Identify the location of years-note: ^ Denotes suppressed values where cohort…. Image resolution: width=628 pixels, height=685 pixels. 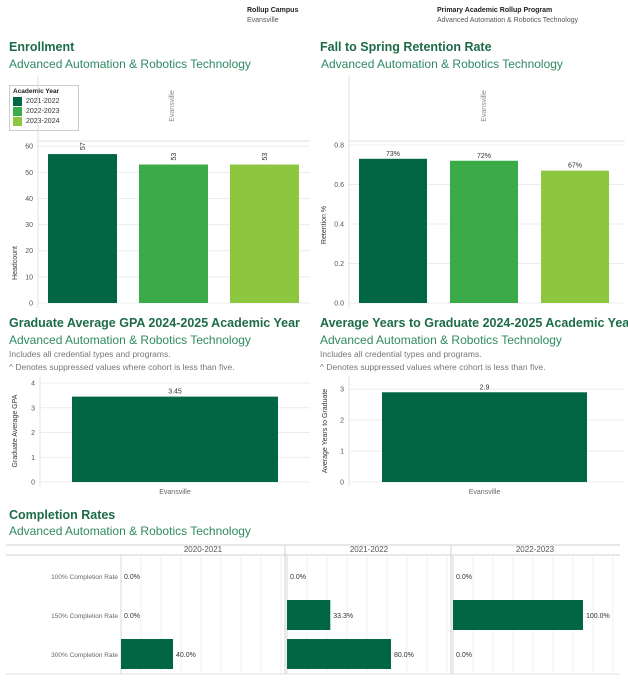
(433, 367).